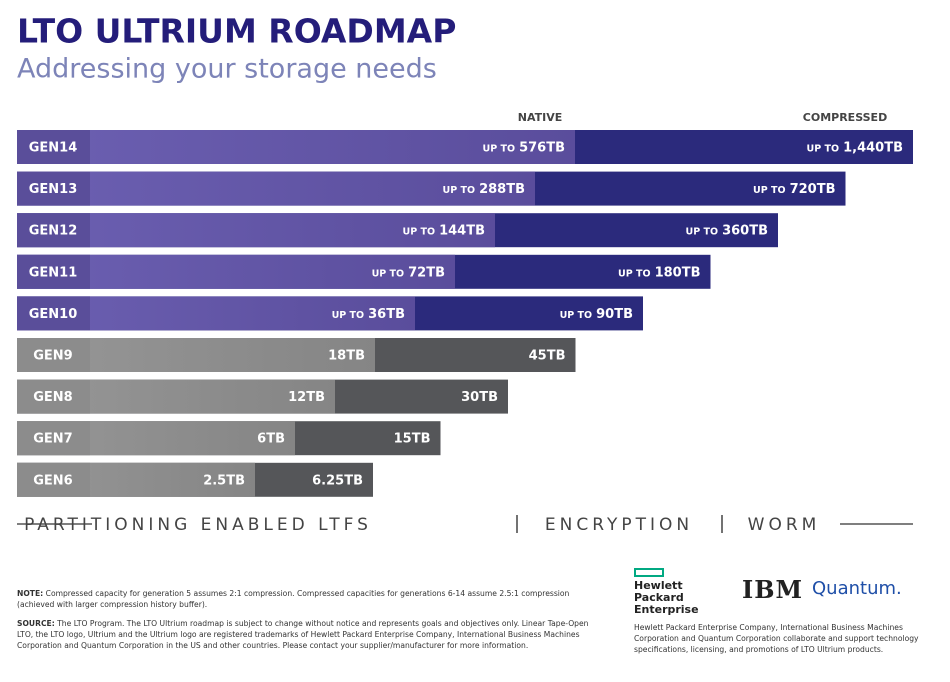 The height and width of the screenshot is (682, 950). Describe the element at coordinates (479, 397) in the screenshot. I see `compressed-label: 30TB` at that location.